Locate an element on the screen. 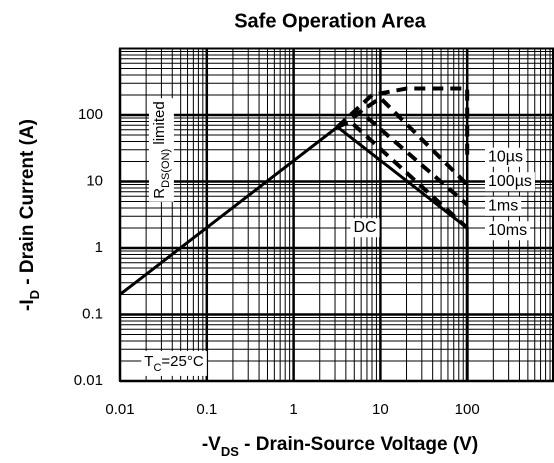 This screenshot has height=463, width=554. x-tick-label: 10 is located at coordinates (380, 409).